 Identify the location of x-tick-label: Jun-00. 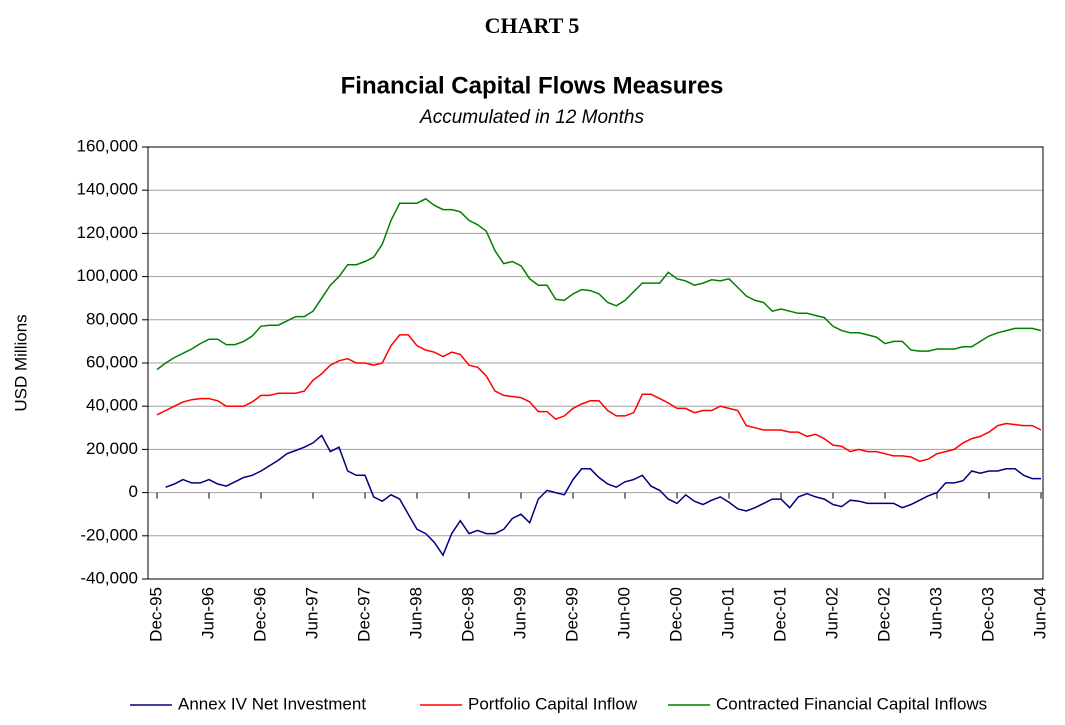
(623, 613).